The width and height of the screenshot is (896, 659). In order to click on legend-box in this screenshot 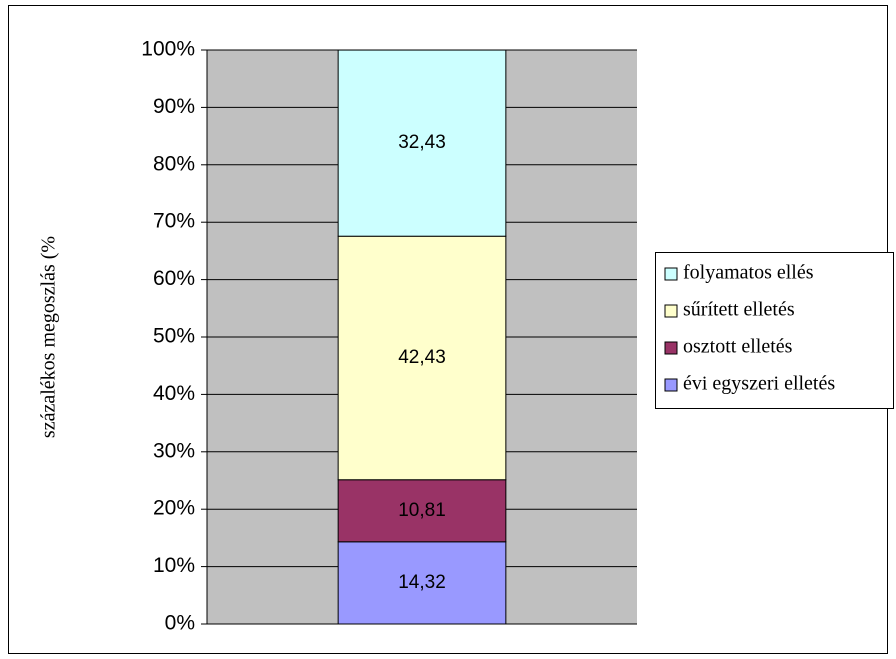, I will do `click(774, 330)`.